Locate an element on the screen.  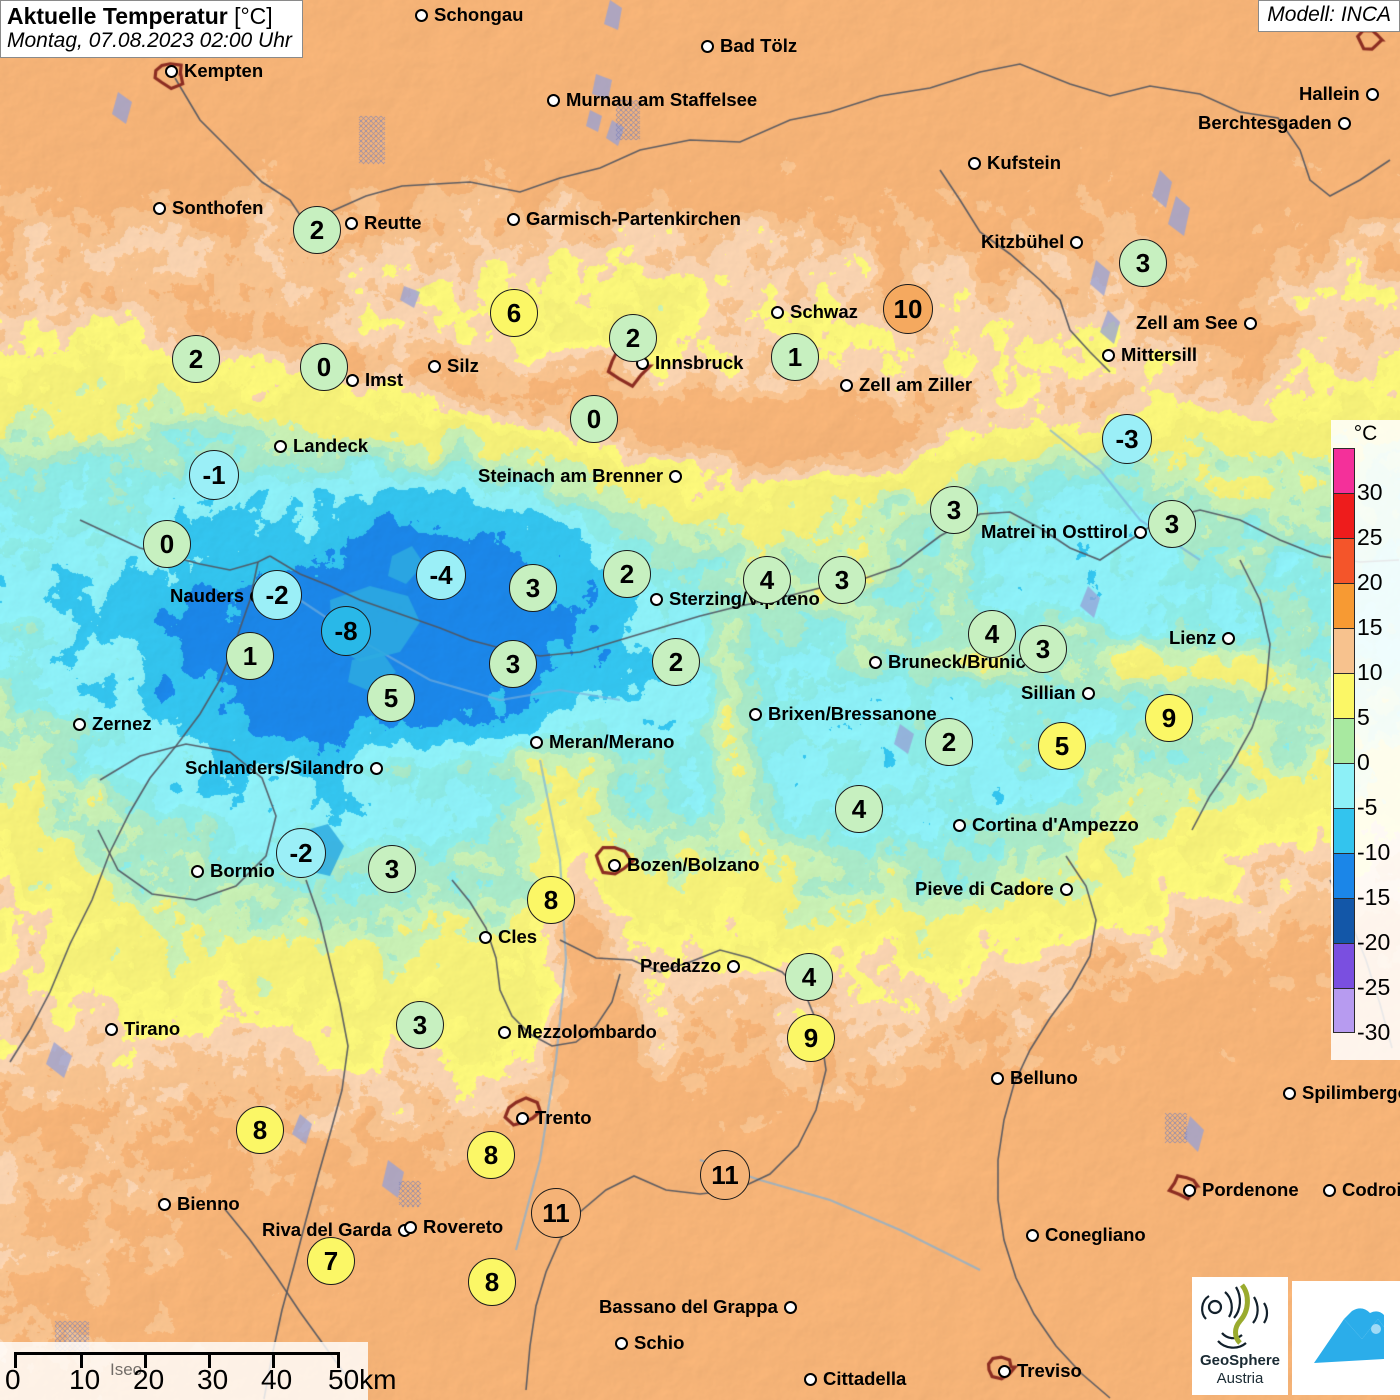
city-name-label: Trento is located at coordinates (563, 1117).